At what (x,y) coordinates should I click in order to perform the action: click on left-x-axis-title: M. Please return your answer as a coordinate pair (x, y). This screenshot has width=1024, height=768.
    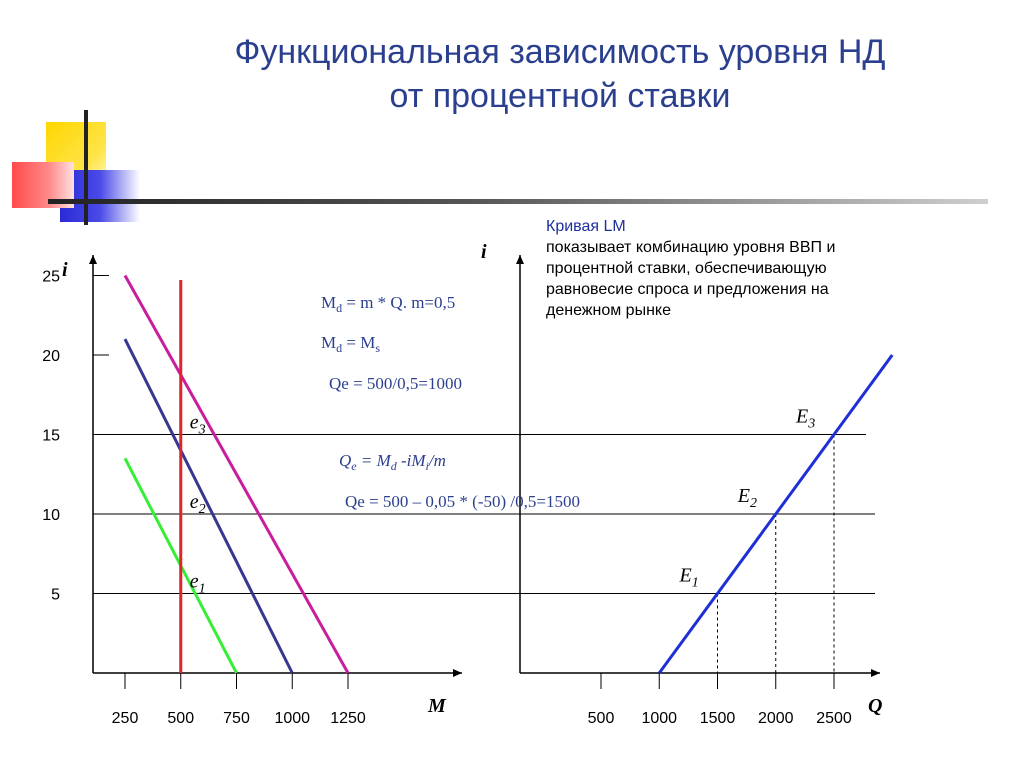
    Looking at the image, I should click on (437, 706).